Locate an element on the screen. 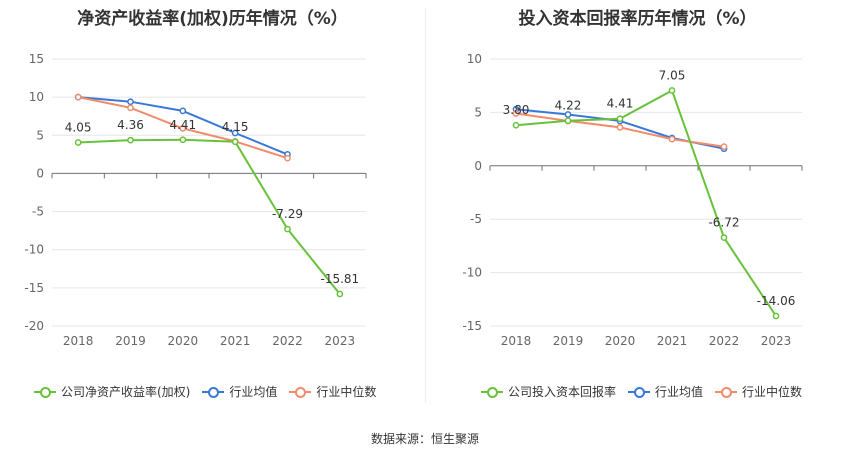 The width and height of the screenshot is (850, 459). y-tick-label: -20 is located at coordinates (34, 326).